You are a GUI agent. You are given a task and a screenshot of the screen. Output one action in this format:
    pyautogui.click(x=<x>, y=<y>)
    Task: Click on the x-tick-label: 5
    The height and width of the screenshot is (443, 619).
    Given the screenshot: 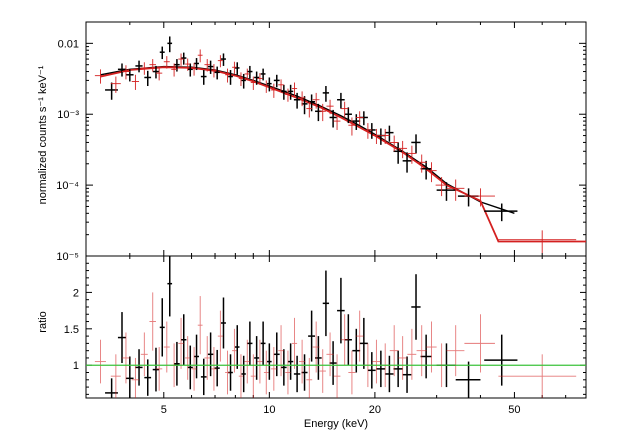 What is the action you would take?
    pyautogui.click(x=164, y=410)
    